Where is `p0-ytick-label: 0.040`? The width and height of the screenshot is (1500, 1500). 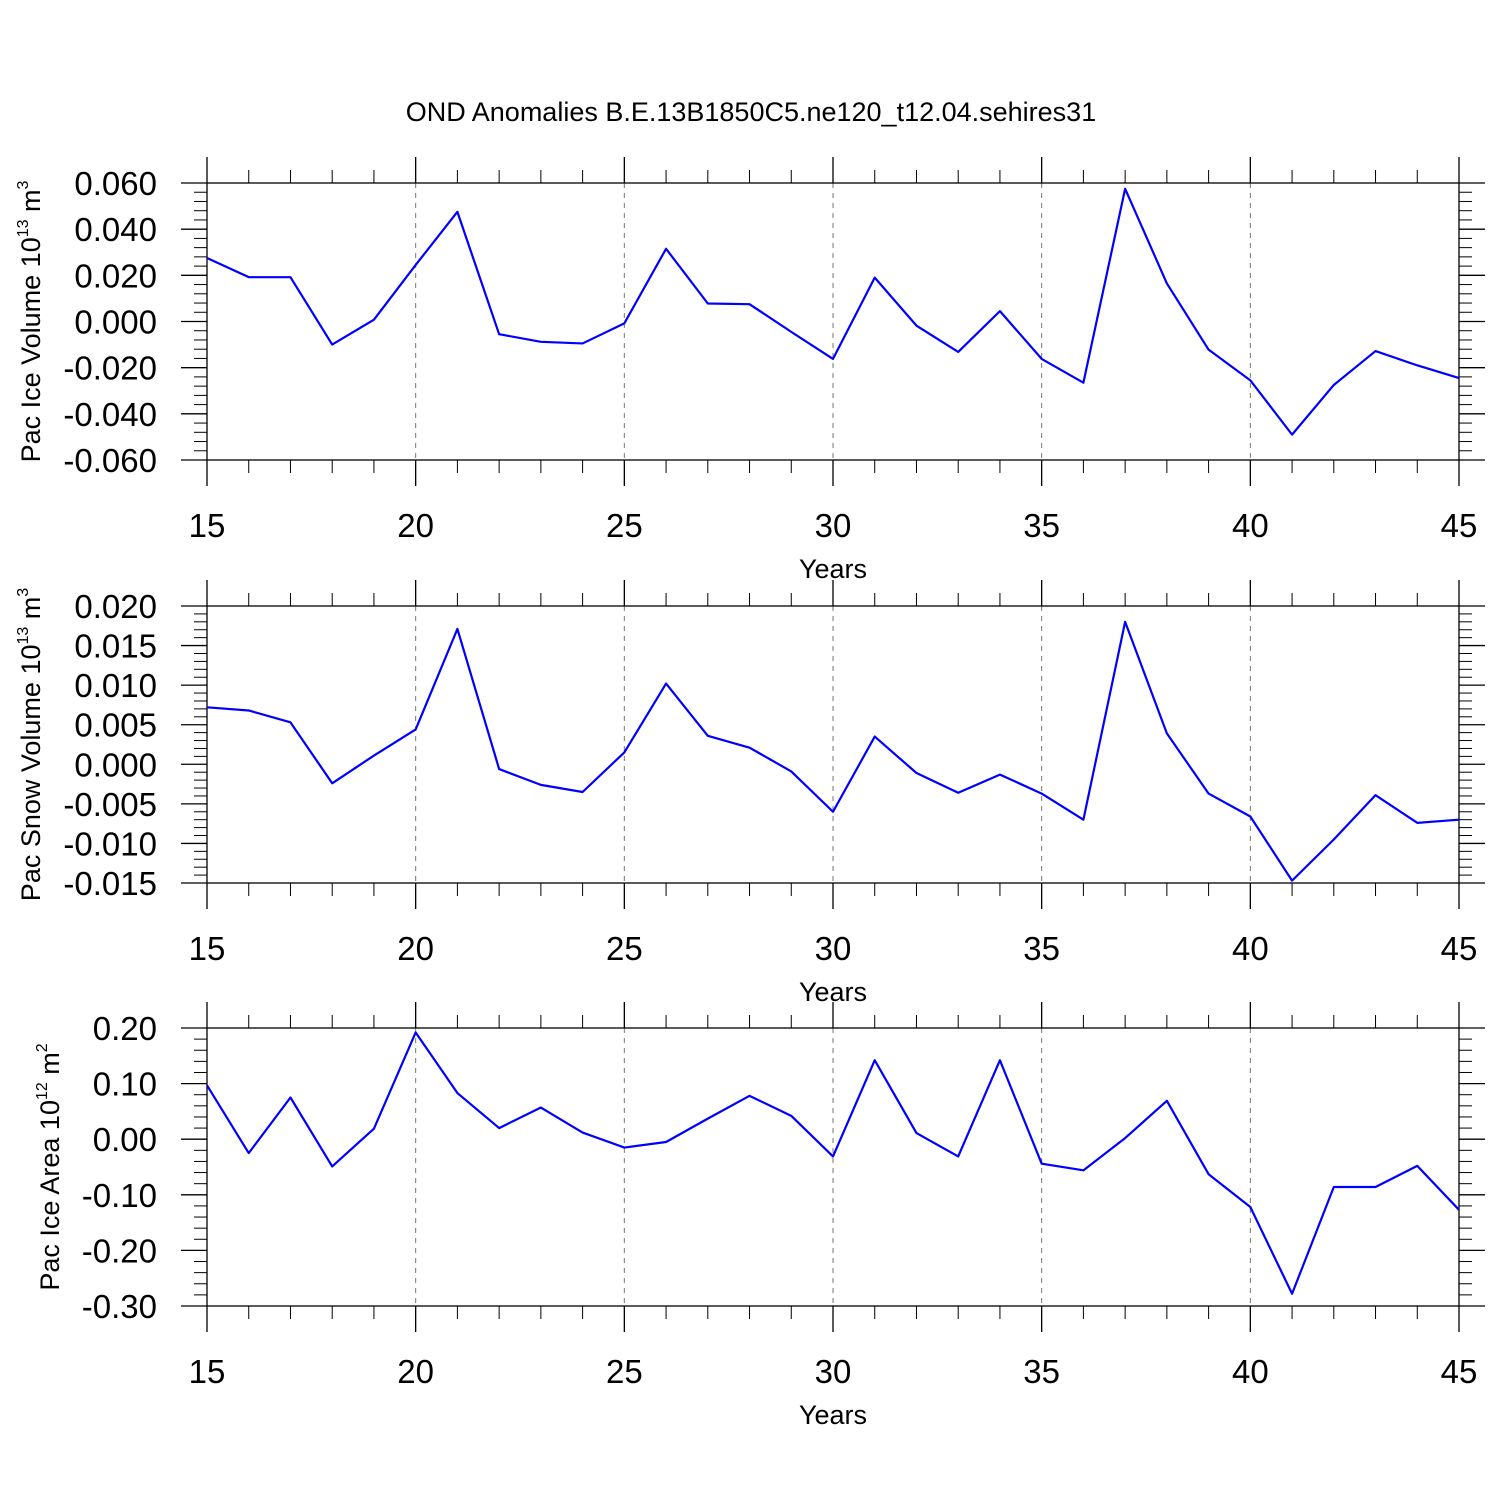 p0-ytick-label: 0.040 is located at coordinates (115, 229).